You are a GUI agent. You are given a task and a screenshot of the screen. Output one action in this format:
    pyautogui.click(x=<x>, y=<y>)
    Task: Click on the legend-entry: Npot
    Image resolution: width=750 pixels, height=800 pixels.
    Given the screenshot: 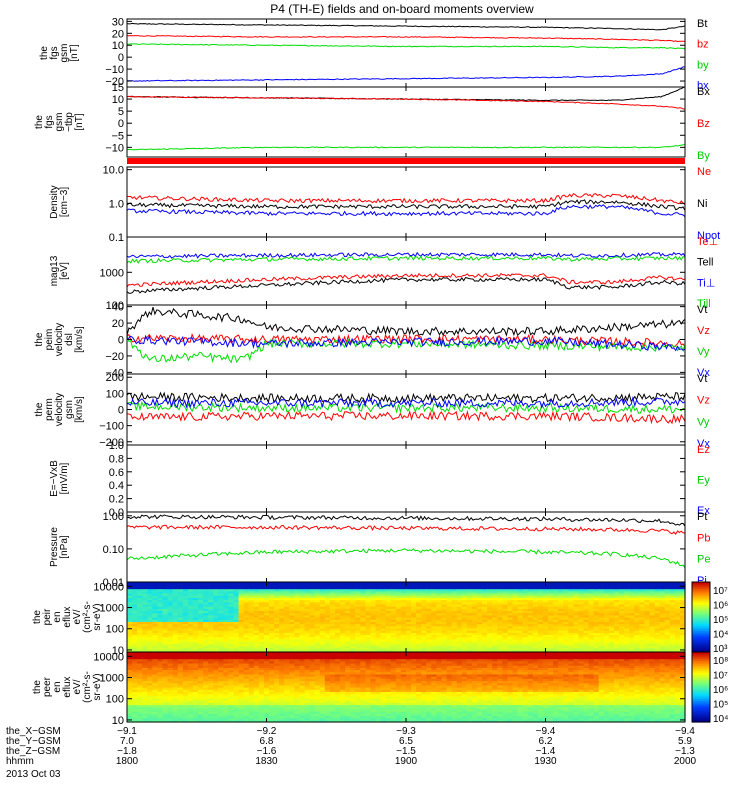 What is the action you would take?
    pyautogui.click(x=708, y=236)
    